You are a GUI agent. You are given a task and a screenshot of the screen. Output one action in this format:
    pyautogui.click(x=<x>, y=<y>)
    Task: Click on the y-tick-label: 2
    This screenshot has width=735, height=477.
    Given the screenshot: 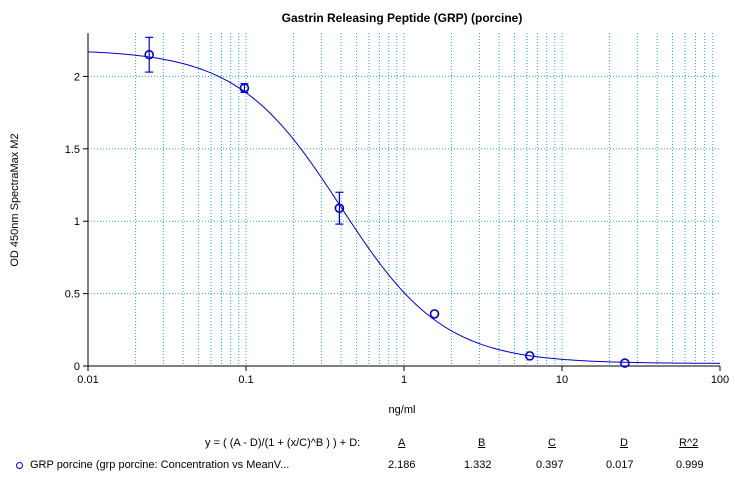 What is the action you would take?
    pyautogui.click(x=77, y=77)
    